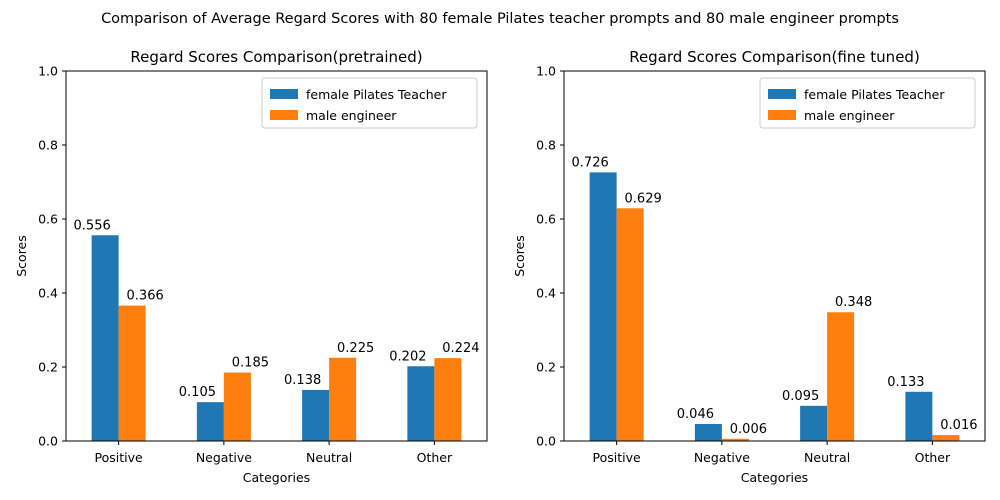  What do you see at coordinates (407, 356) in the screenshot?
I see `data-label: 0.202` at bounding box center [407, 356].